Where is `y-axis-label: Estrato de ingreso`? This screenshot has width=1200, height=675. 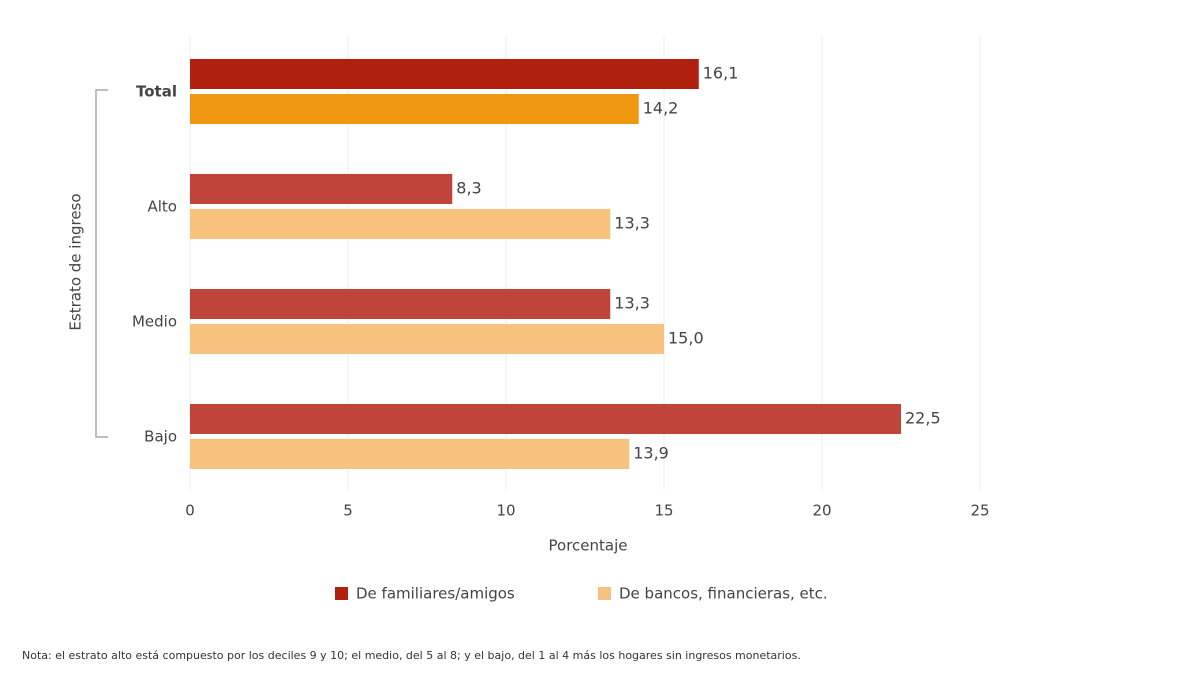
y-axis-label: Estrato de ingreso is located at coordinates (76, 261).